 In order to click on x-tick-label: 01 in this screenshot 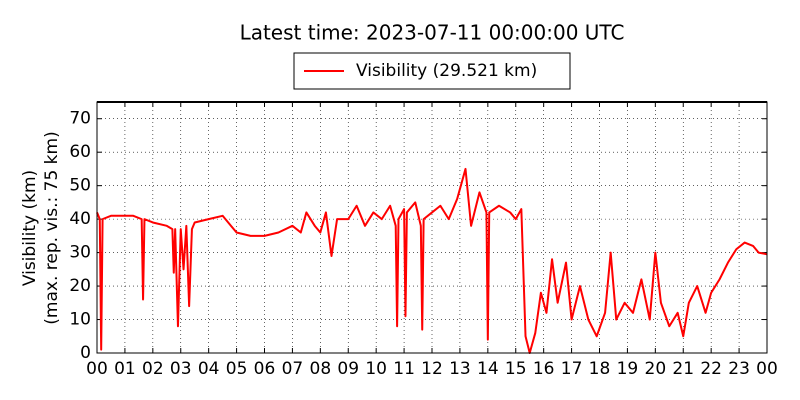, I will do `click(125, 369)`.